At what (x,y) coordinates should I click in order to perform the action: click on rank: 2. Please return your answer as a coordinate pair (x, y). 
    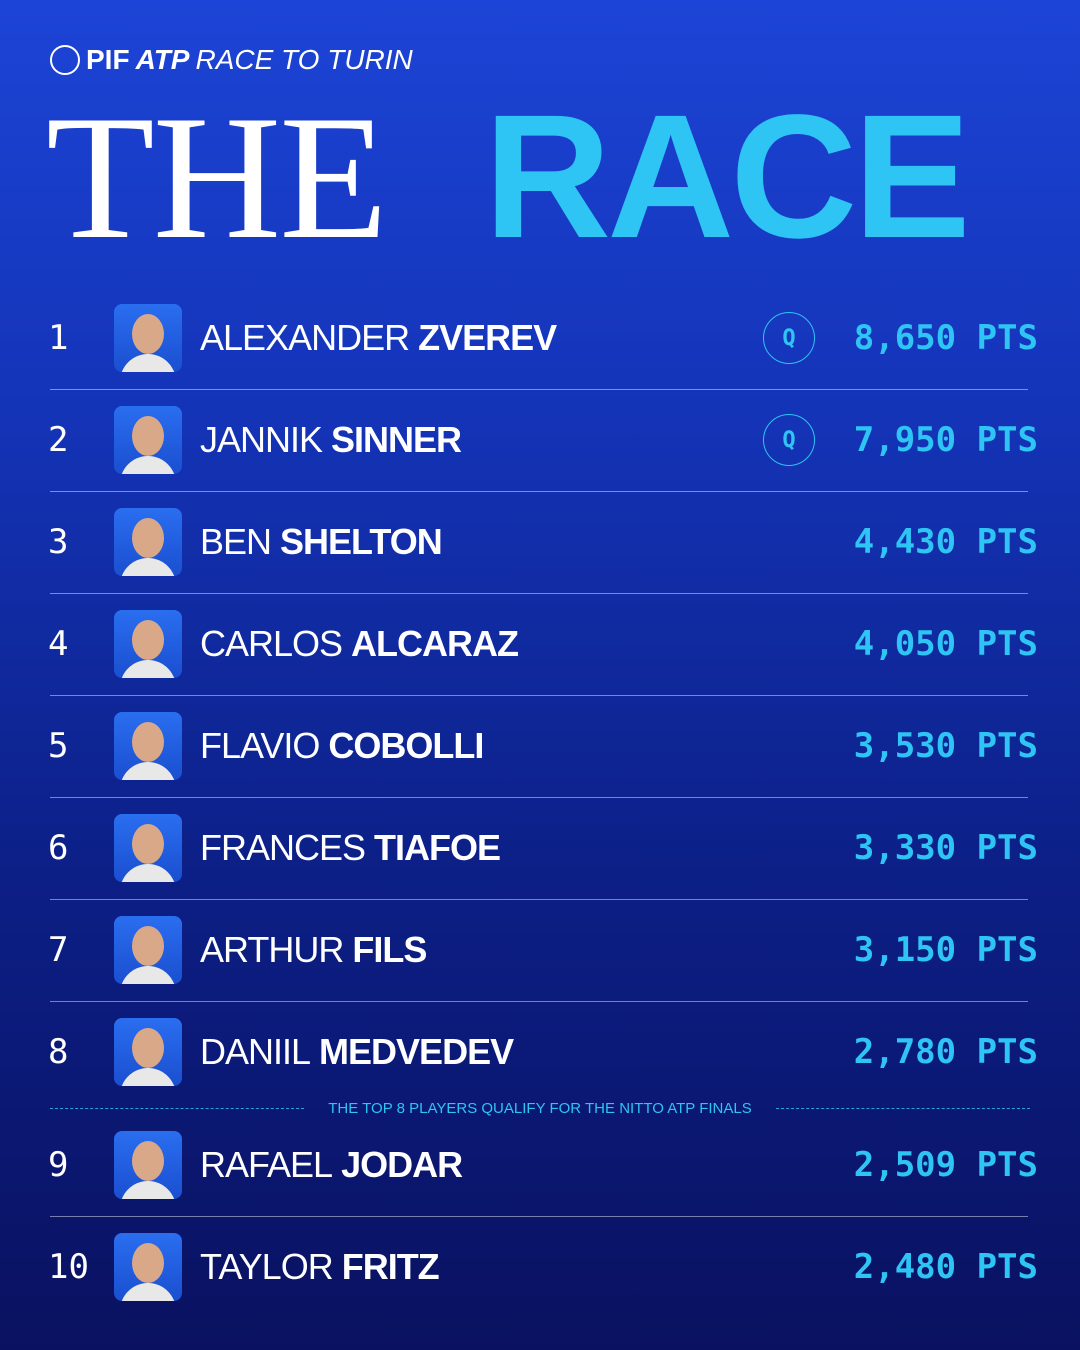
    Looking at the image, I should click on (58, 440).